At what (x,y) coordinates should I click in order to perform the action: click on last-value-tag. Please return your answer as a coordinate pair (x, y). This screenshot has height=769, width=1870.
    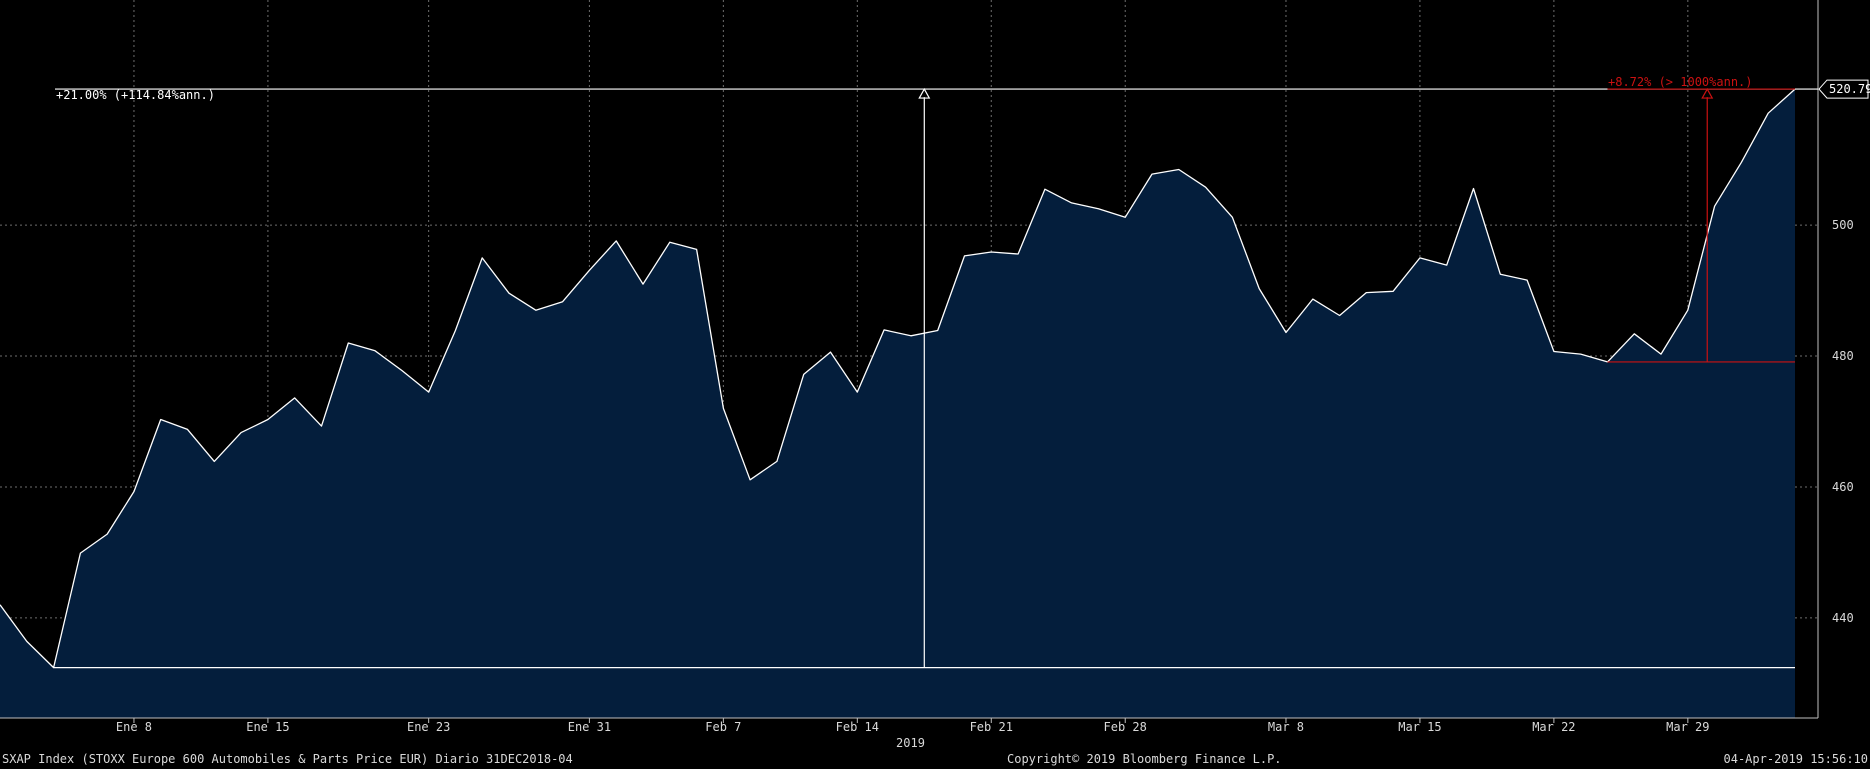
    Looking at the image, I should click on (1843, 89).